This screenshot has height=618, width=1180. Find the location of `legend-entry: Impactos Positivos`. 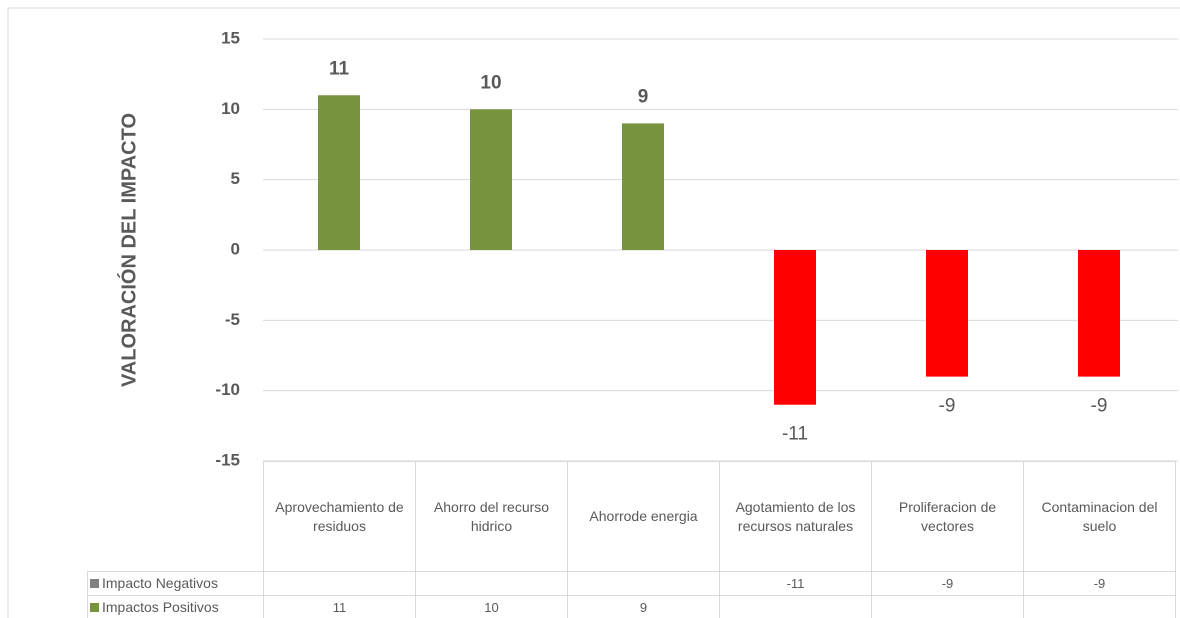

legend-entry: Impactos Positivos is located at coordinates (175, 606).